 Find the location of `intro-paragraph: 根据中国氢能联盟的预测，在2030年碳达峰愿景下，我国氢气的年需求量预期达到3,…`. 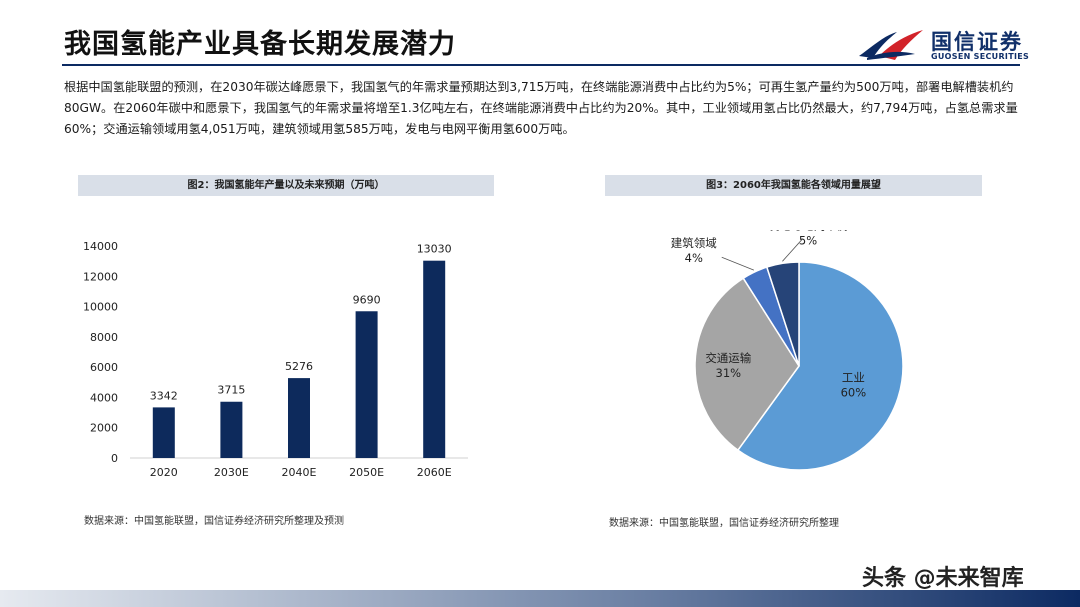

intro-paragraph: 根据中国氢能联盟的预测，在2030年碳达峰愿景下，我国氢气的年需求量预期达到3,… is located at coordinates (541, 108).